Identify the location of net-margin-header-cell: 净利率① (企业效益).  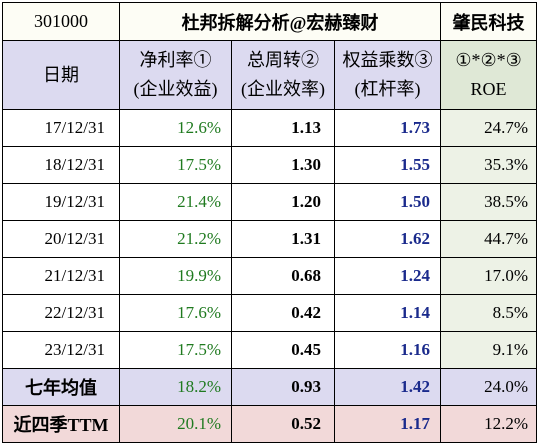
(175, 75).